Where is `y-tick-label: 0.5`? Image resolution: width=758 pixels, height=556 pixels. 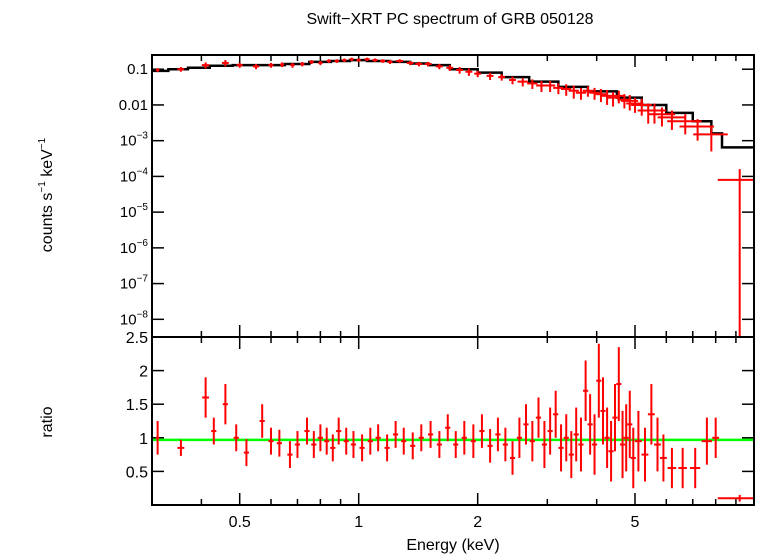 y-tick-label: 0.5 is located at coordinates (137, 472).